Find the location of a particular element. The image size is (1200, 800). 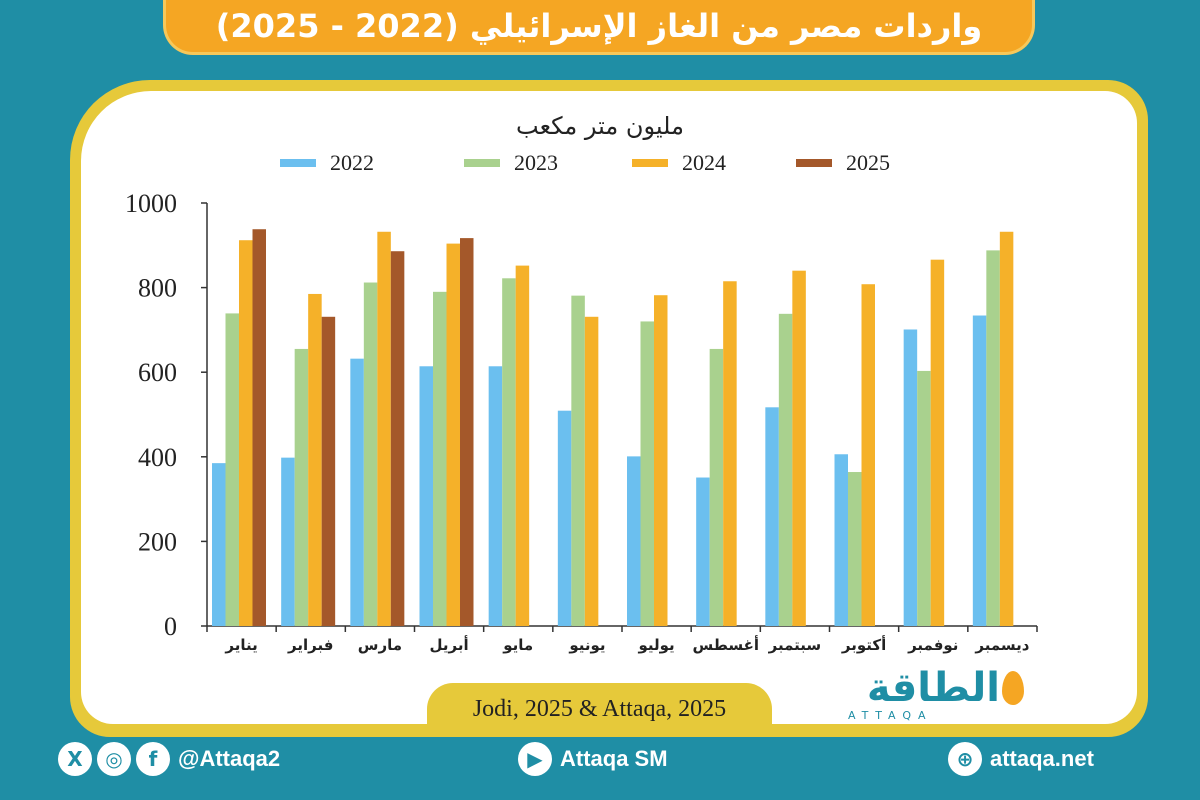

legend-swatch-2022 is located at coordinates (298, 163).